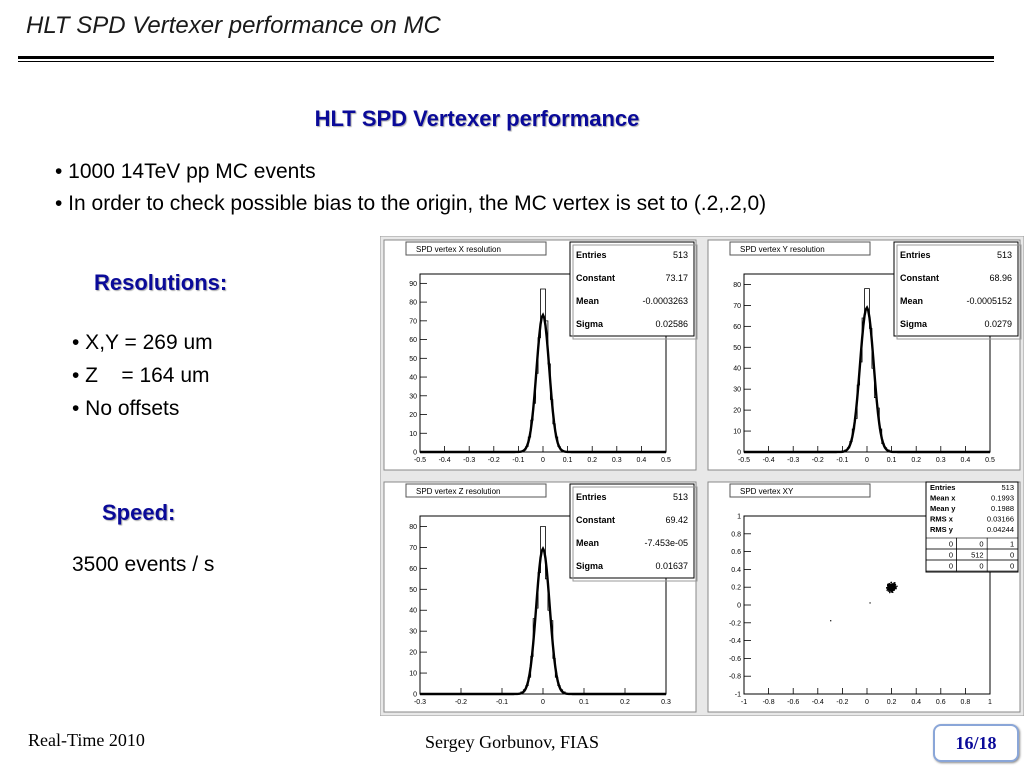  What do you see at coordinates (671, 566) in the screenshot?
I see `stats-value: 0.01637` at bounding box center [671, 566].